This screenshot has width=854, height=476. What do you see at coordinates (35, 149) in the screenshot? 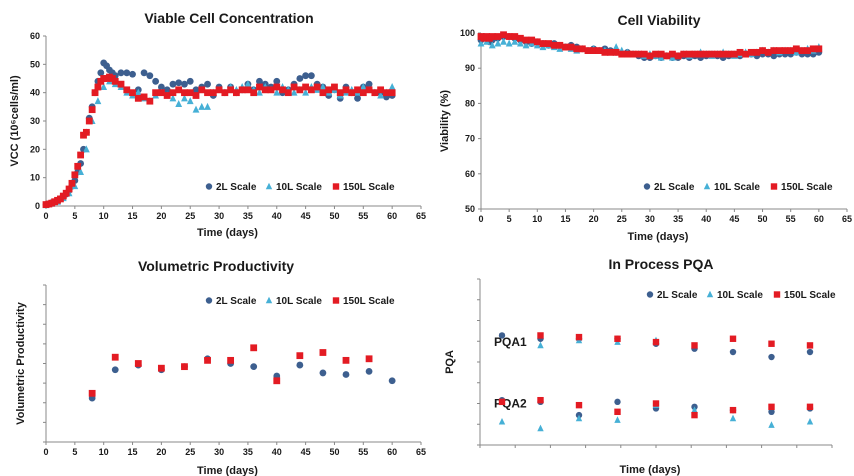
I see `y-tick-label: 20` at bounding box center [35, 149].